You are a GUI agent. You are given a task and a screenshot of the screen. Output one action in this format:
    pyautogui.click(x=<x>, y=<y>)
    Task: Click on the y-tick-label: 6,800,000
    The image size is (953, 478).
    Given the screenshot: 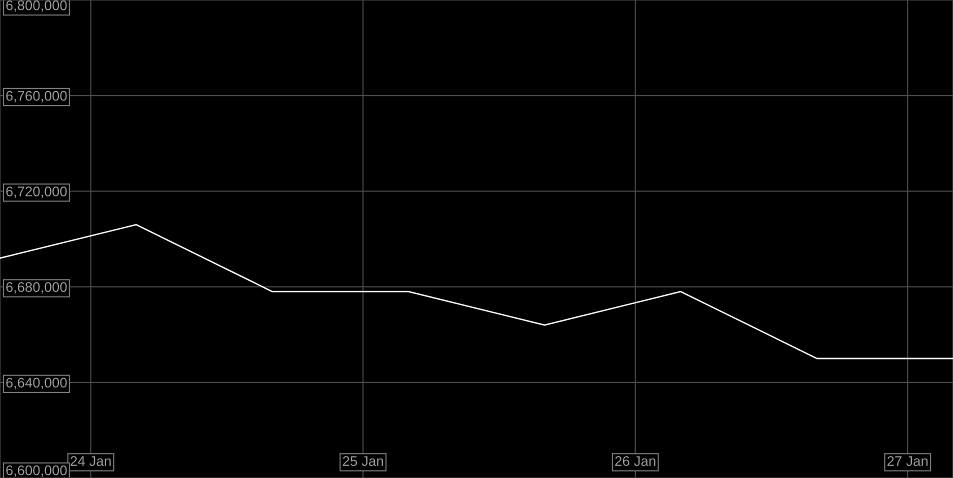 What is the action you would take?
    pyautogui.click(x=36, y=6)
    